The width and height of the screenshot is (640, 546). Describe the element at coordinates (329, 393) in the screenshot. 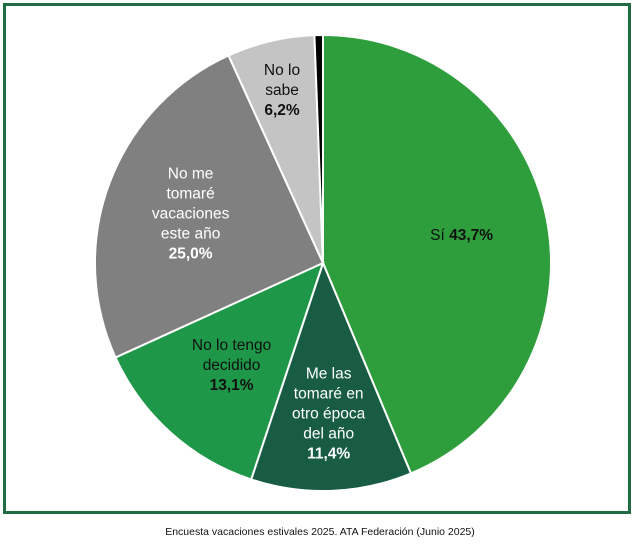

I see `svg-text: tomaré en` at that location.